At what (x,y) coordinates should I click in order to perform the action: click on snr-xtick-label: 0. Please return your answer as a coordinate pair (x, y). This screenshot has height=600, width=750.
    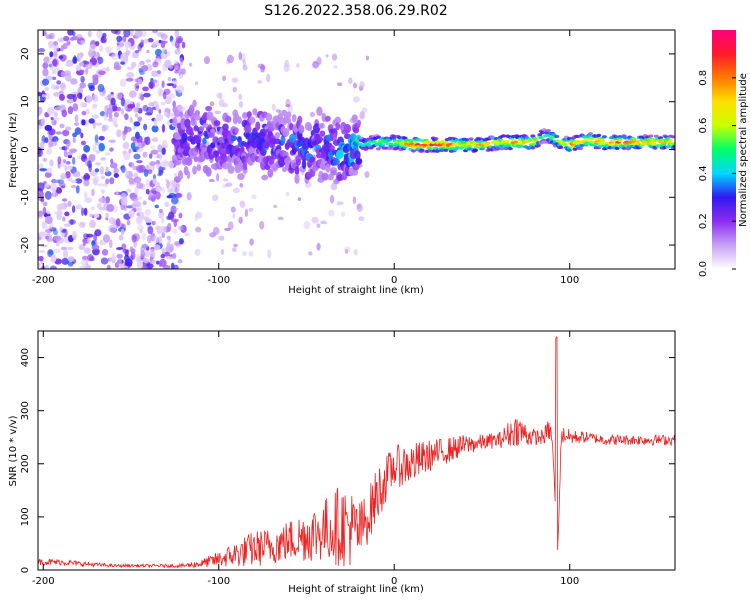
    Looking at the image, I should click on (394, 581).